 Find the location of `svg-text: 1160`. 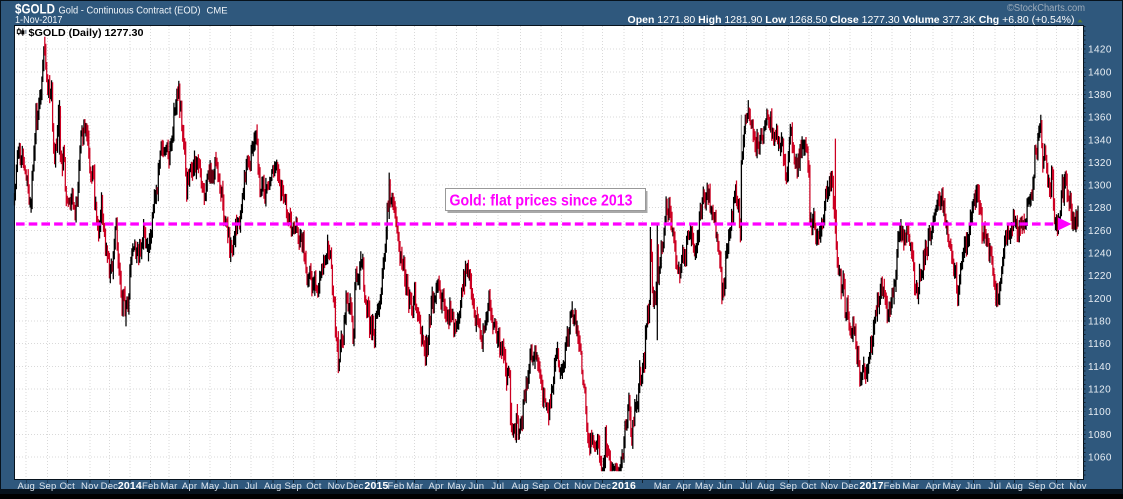

svg-text: 1160 is located at coordinates (1099, 344).